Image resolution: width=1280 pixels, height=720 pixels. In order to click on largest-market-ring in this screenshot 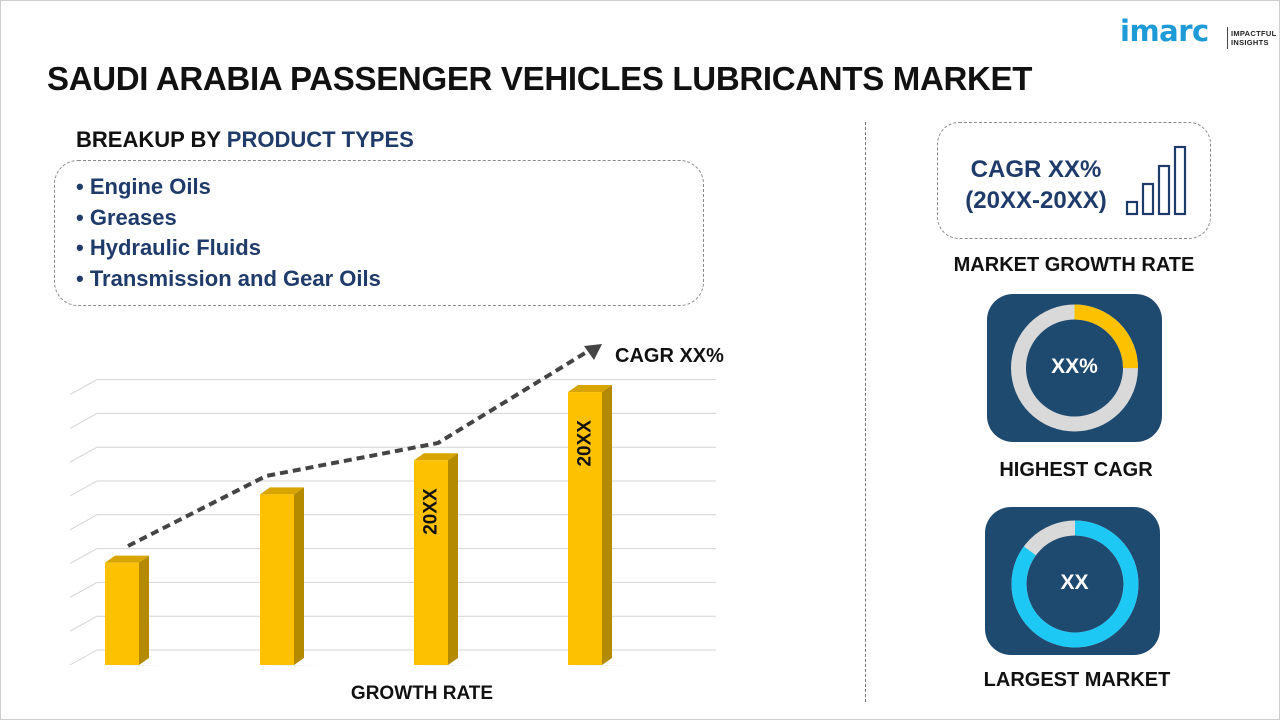, I will do `click(1075, 584)`.